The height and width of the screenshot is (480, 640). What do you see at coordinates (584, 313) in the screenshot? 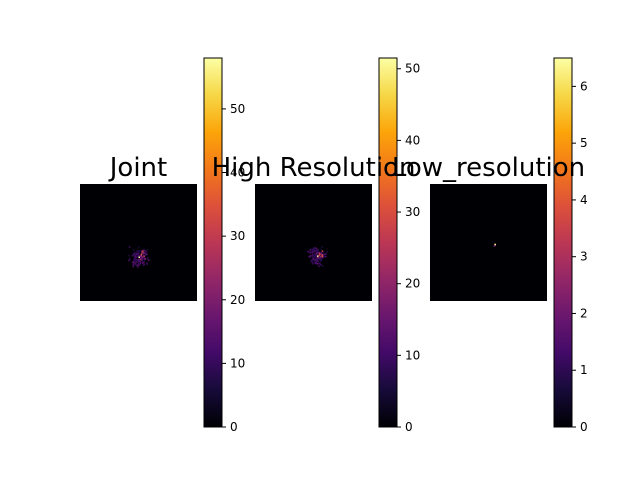
I see `colorbar-tick-label: 2` at bounding box center [584, 313].